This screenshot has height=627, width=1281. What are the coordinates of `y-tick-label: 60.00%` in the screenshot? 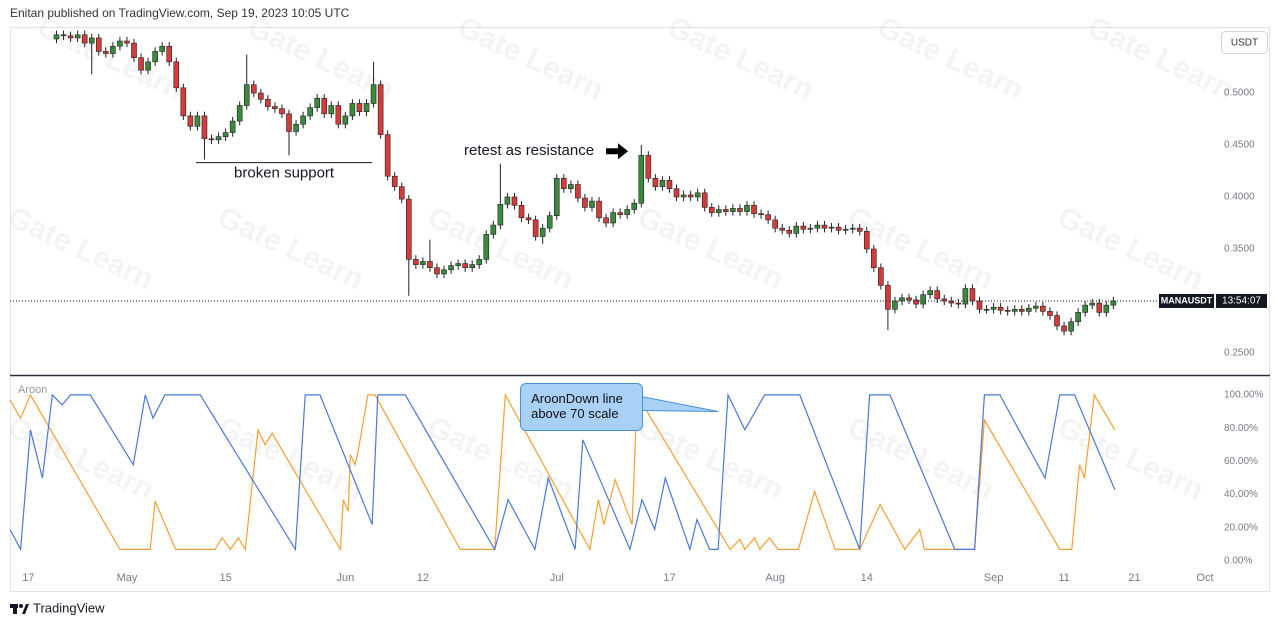 It's located at (1241, 461).